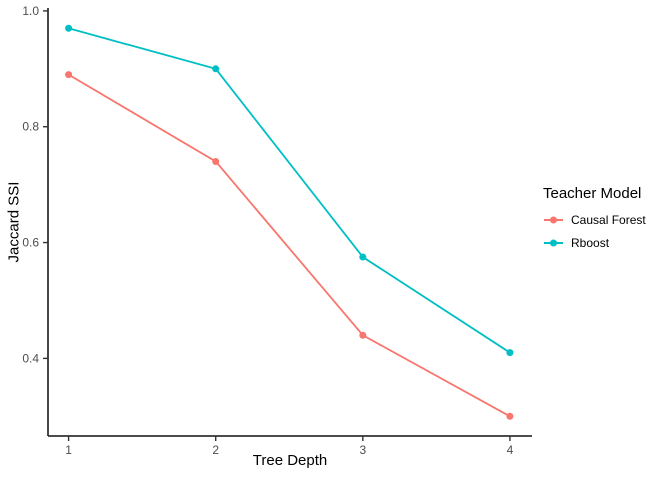 The height and width of the screenshot is (480, 672). Describe the element at coordinates (68, 450) in the screenshot. I see `x-tick-label: 1` at that location.